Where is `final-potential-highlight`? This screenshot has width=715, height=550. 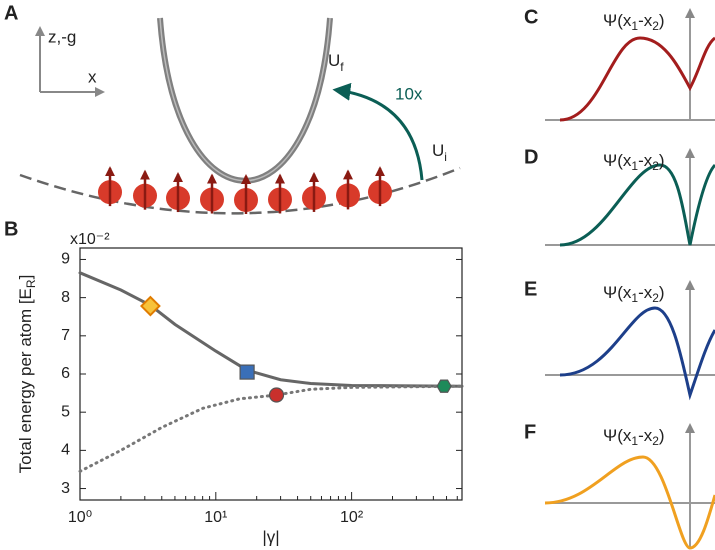 final-potential-highlight is located at coordinates (245, 99).